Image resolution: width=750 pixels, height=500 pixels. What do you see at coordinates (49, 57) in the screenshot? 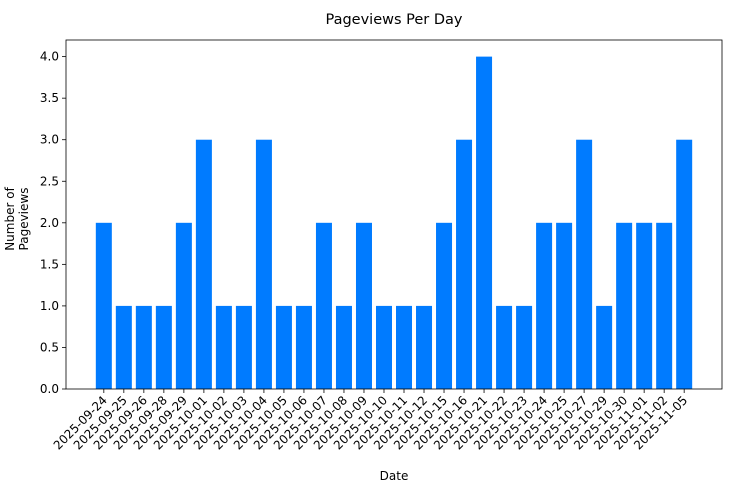
I see `y-tick-label: 4.0` at bounding box center [49, 57].